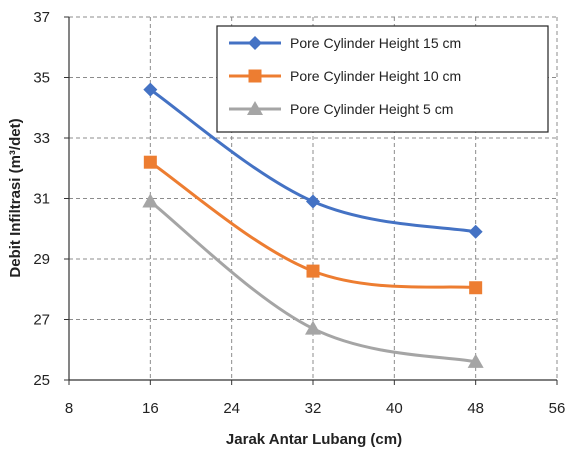  Describe the element at coordinates (375, 43) in the screenshot. I see `legend-label: Pore Cylinder Height 15 cm` at that location.